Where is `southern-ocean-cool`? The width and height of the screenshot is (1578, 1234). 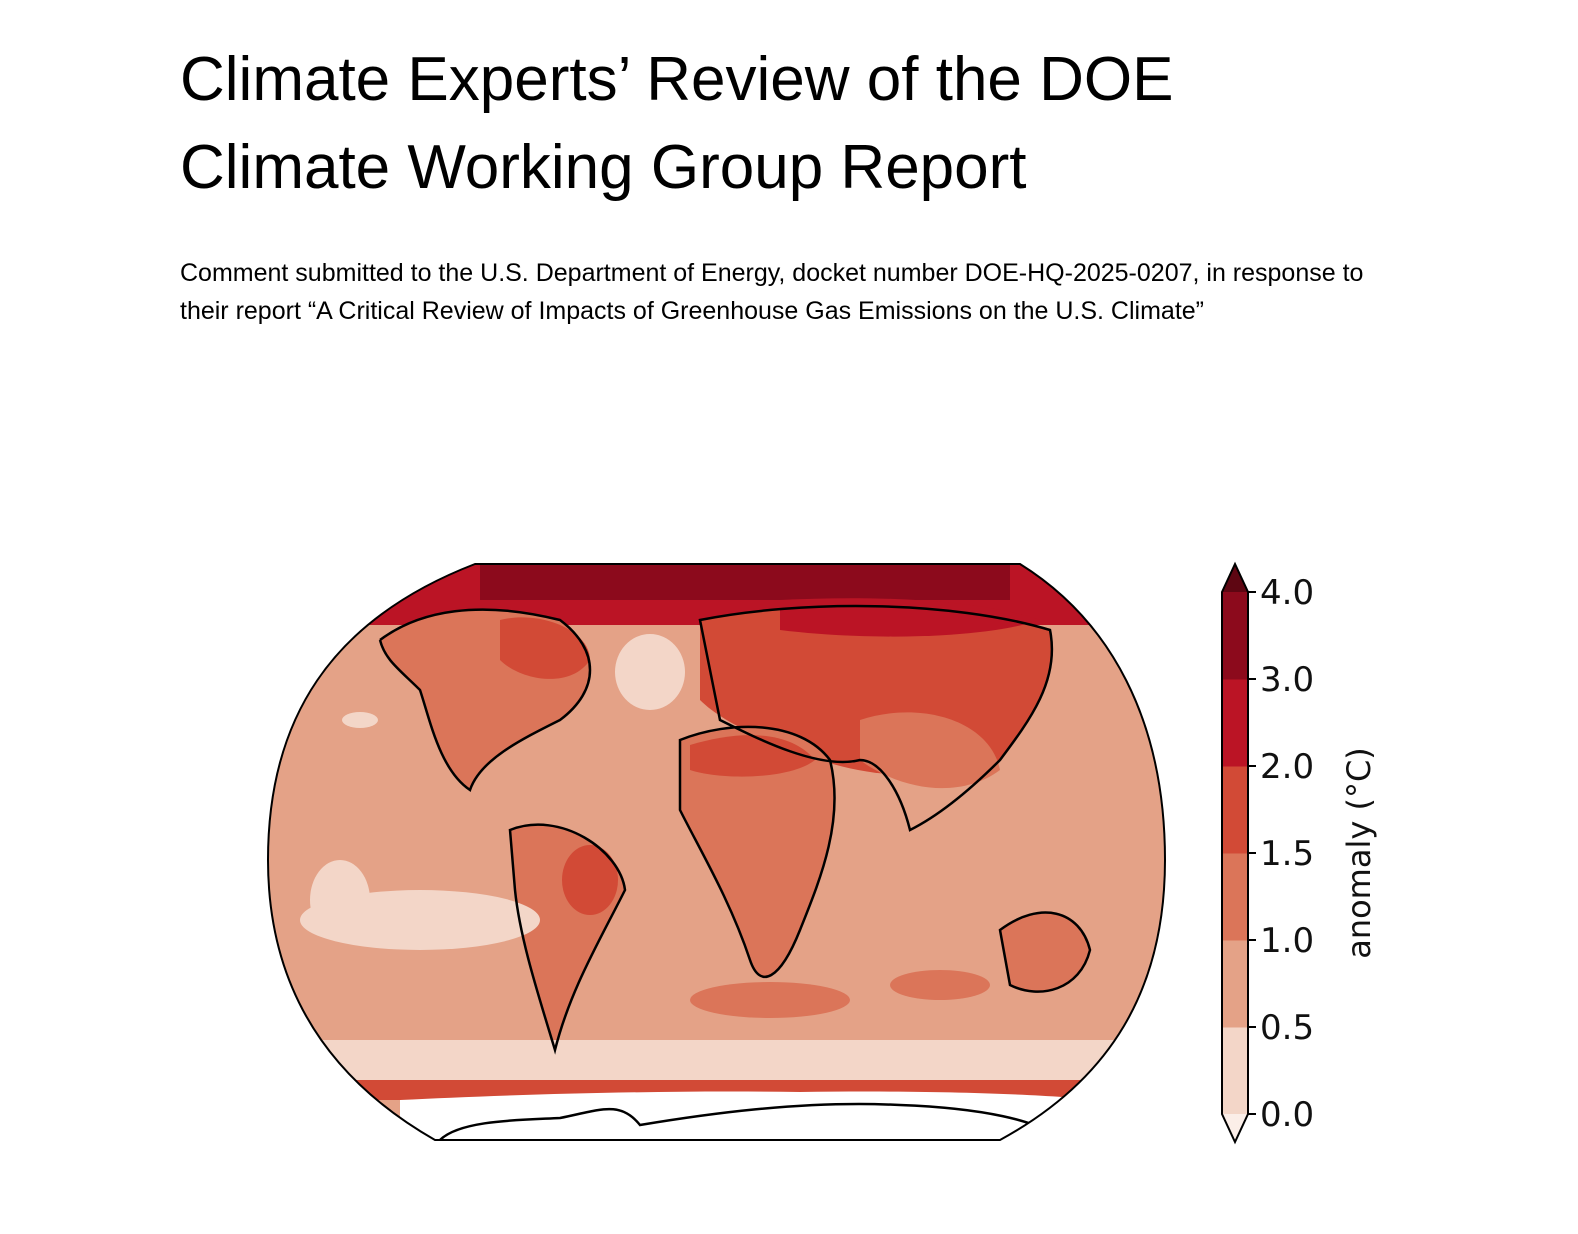 southern-ocean-cool is located at coordinates (716, 1060).